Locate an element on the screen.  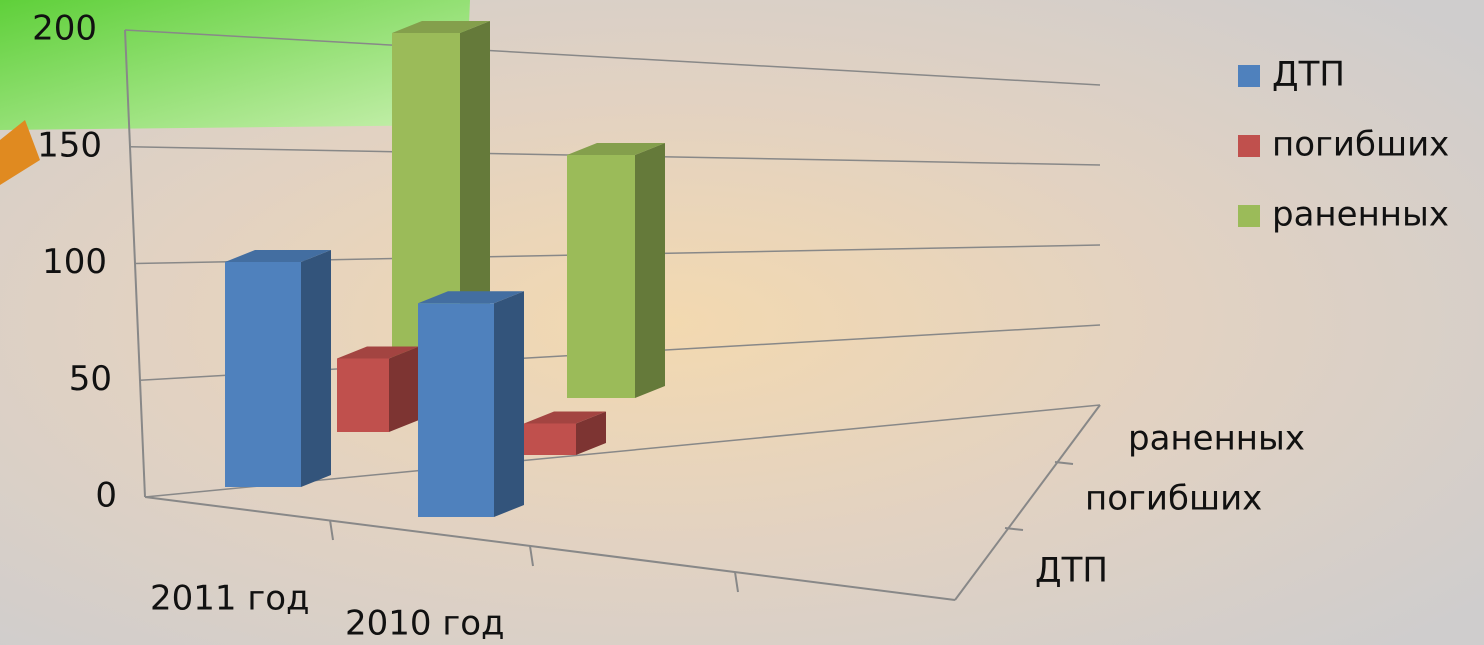
y-tick-label: 100 is located at coordinates (74, 262).